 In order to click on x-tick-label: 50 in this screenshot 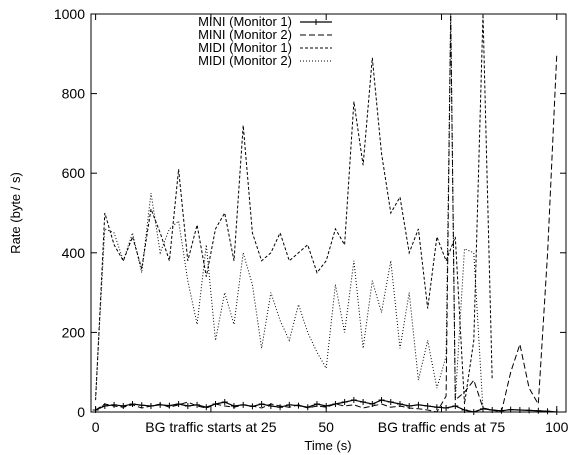, I will do `click(326, 427)`.